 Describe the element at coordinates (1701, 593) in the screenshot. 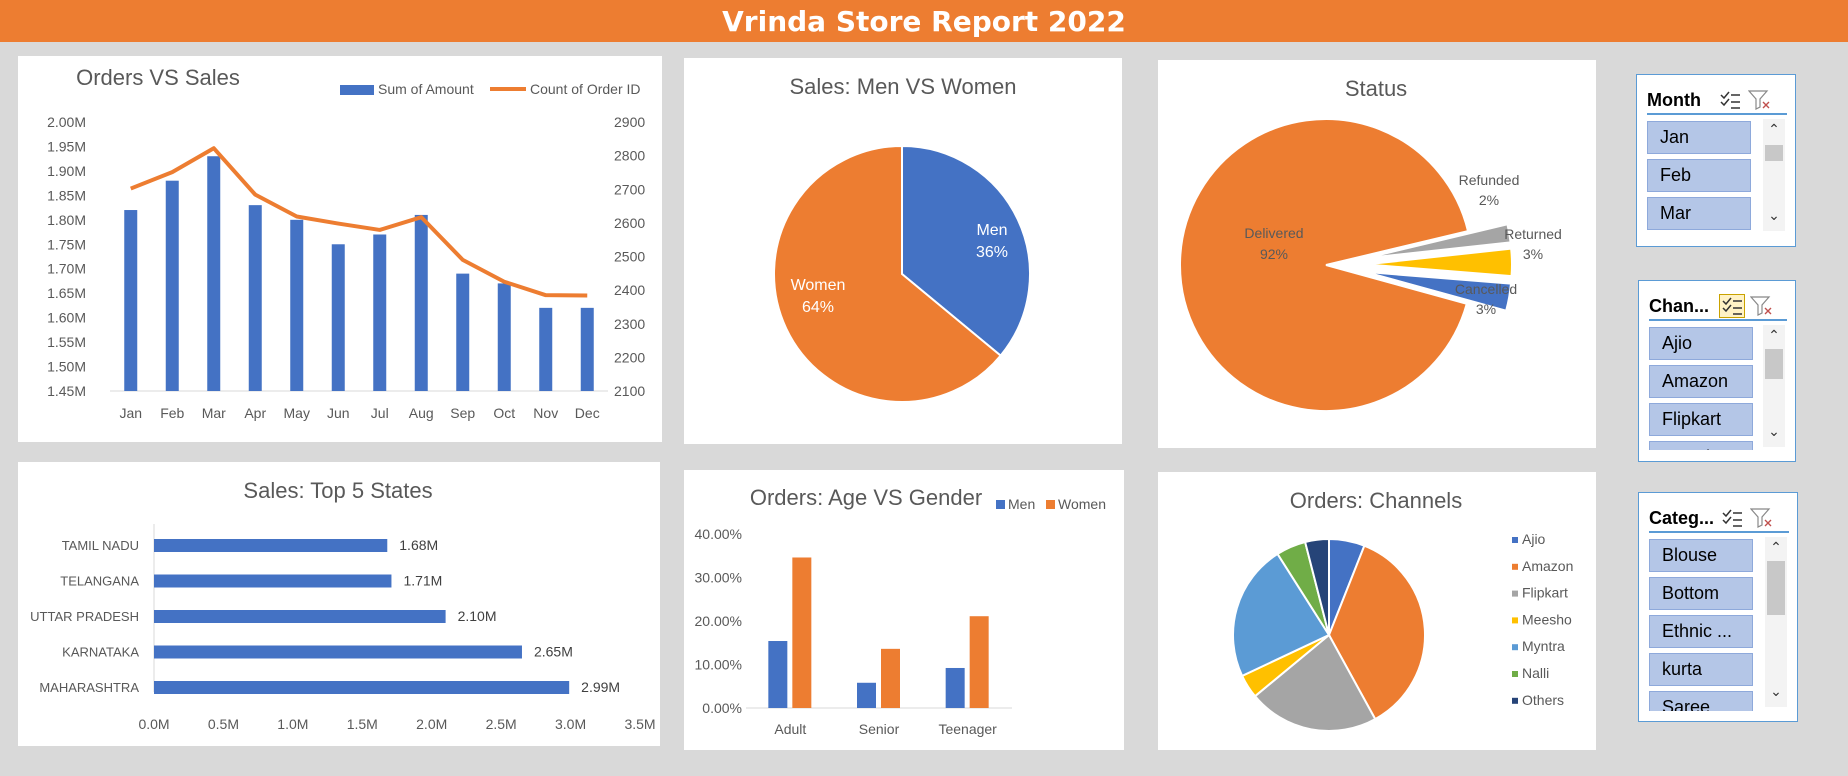

I see `slicer-item-bottom: Bottom` at that location.